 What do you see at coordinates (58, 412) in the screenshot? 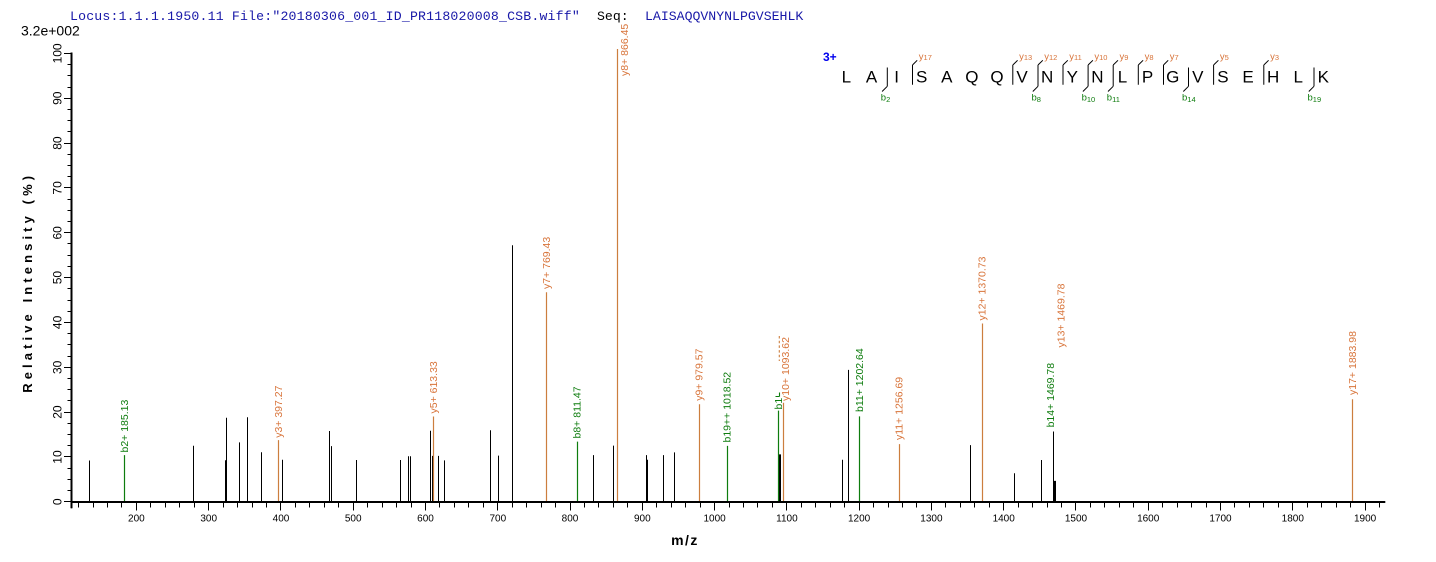
I see `svg-text: 20` at bounding box center [58, 412].